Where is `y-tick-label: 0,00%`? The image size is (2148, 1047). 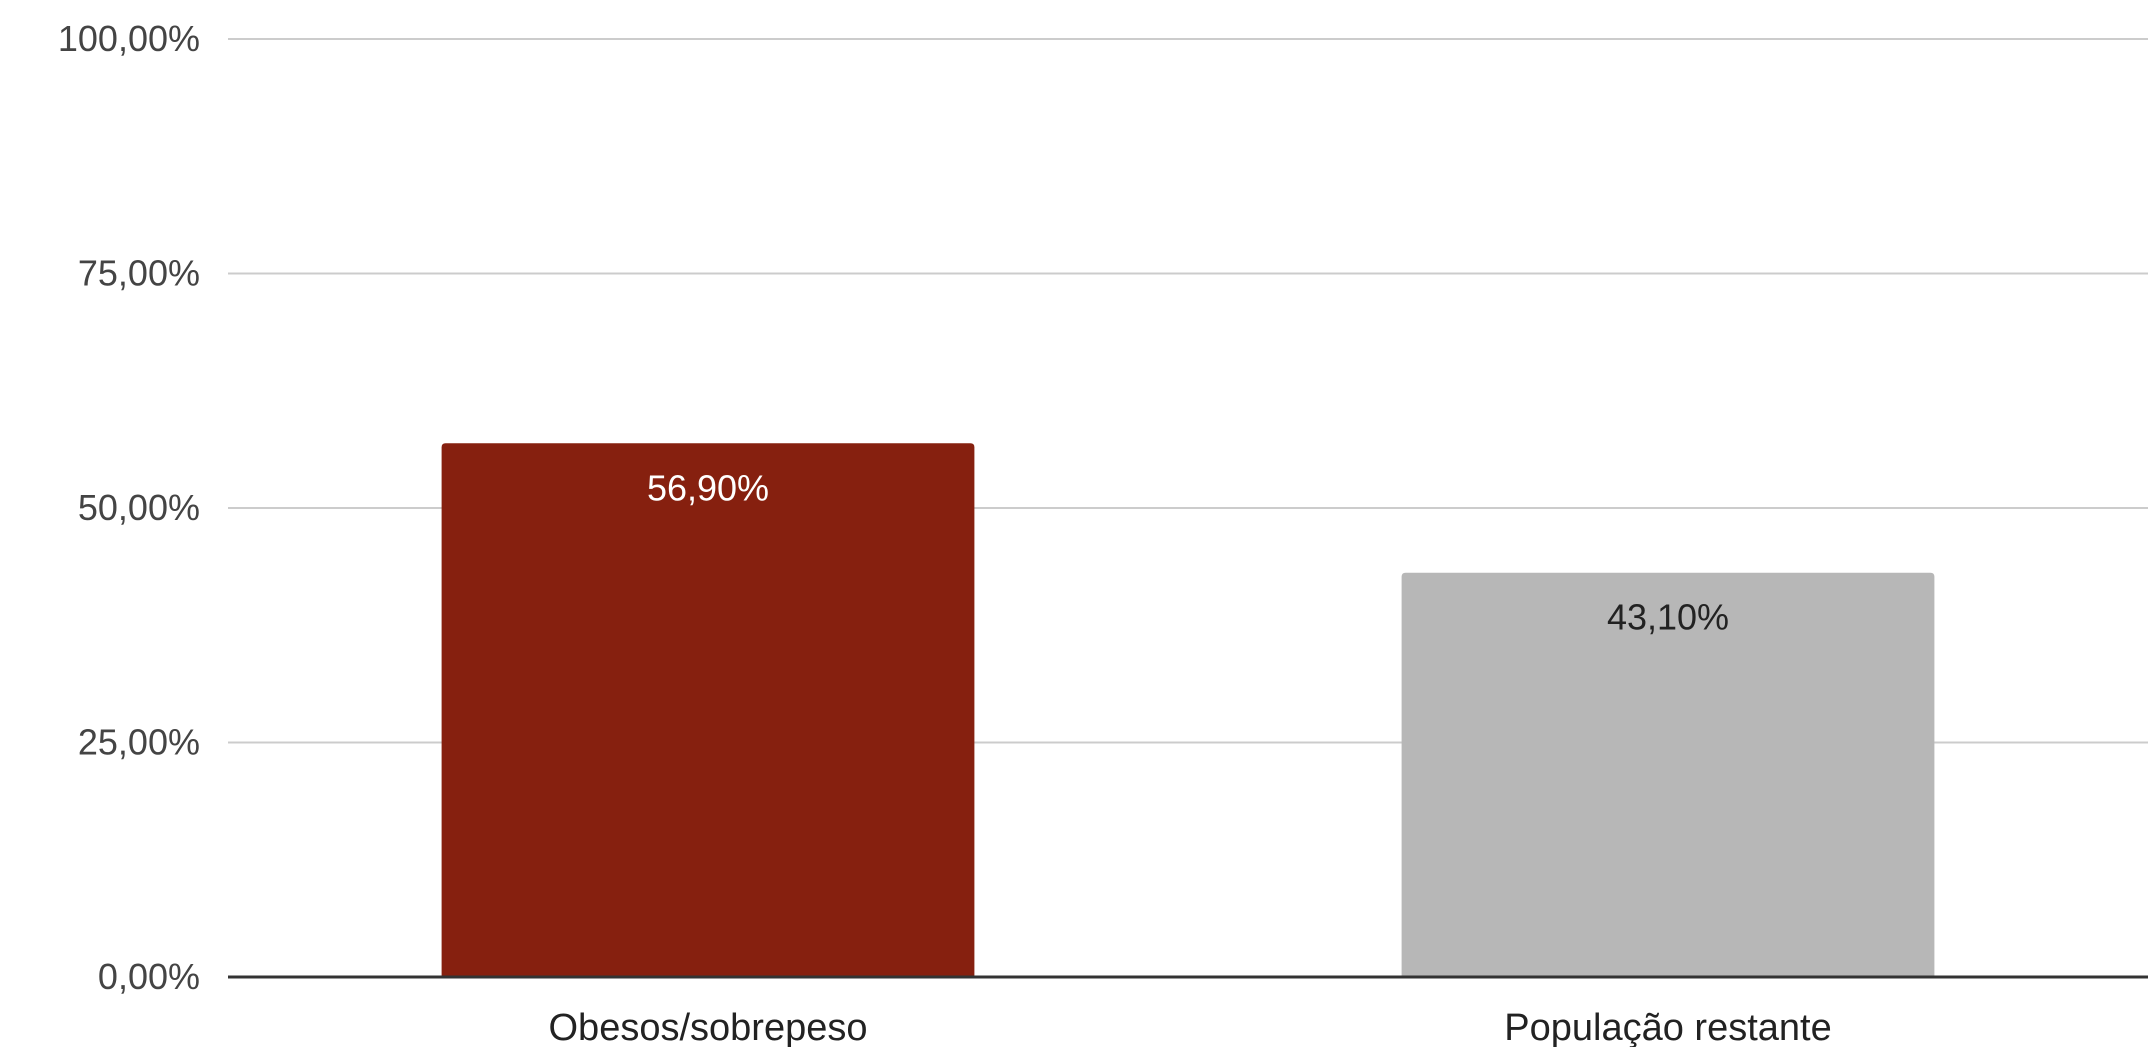 y-tick-label: 0,00% is located at coordinates (149, 976).